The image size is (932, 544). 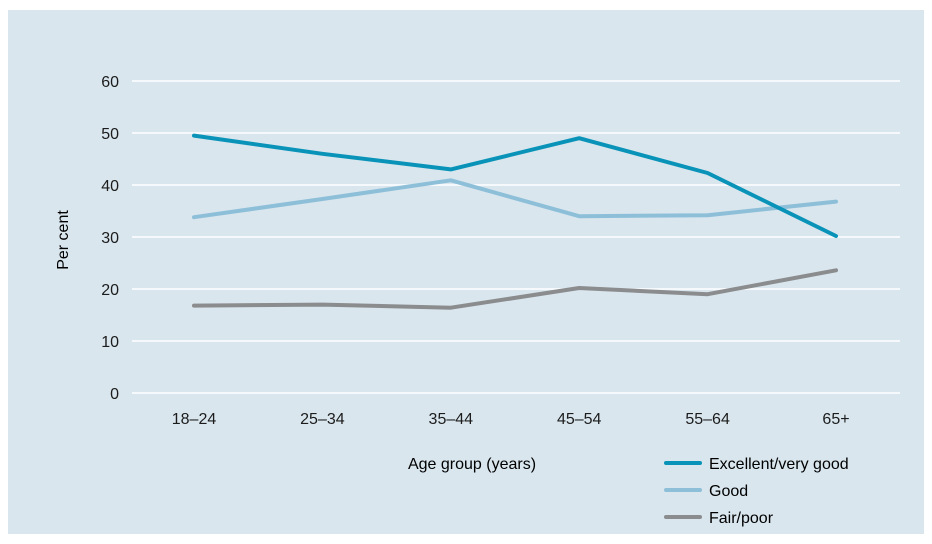 I want to click on series-line-good, so click(x=515, y=199).